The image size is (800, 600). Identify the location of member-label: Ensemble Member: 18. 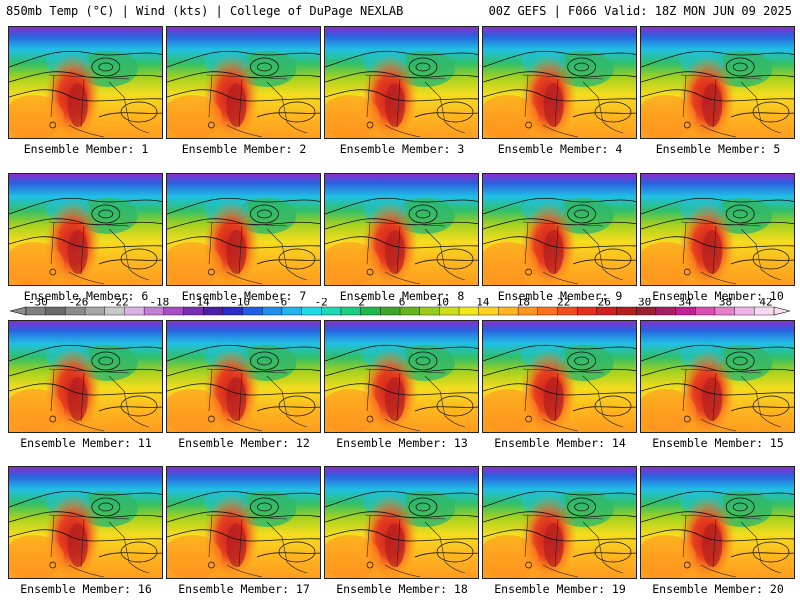
(402, 589).